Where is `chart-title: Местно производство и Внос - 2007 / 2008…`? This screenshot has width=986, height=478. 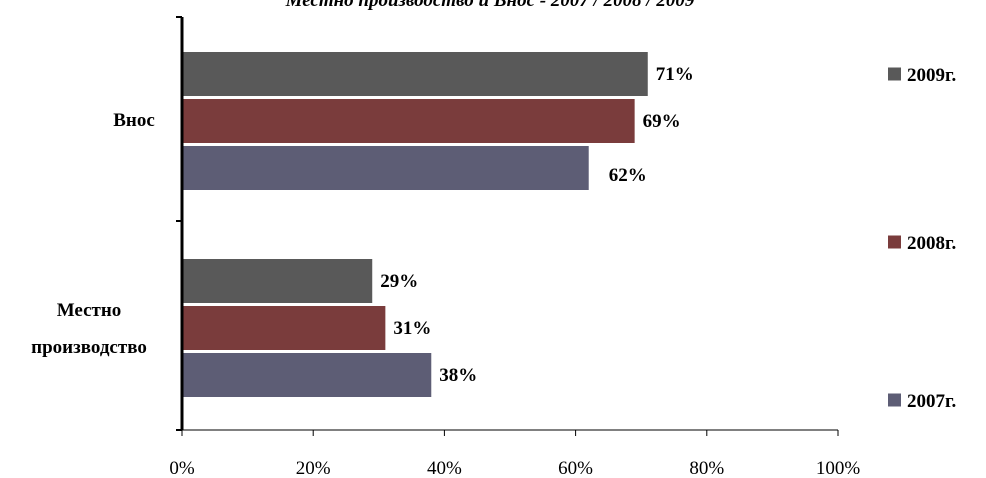 chart-title: Местно производство и Внос - 2007 / 2008… is located at coordinates (490, 5).